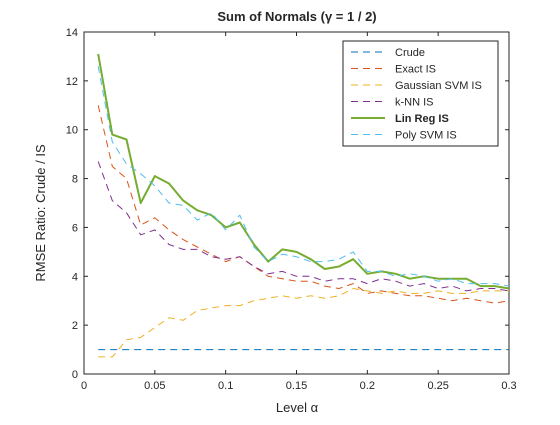 The width and height of the screenshot is (560, 425). What do you see at coordinates (414, 103) in the screenshot?
I see `legend-label-k-nn-is: k-NN IS` at bounding box center [414, 103].